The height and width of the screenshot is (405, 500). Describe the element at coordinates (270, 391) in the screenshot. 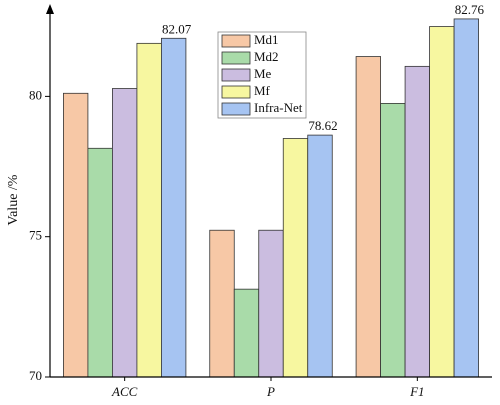

I see `x-tick-label: P` at that location.